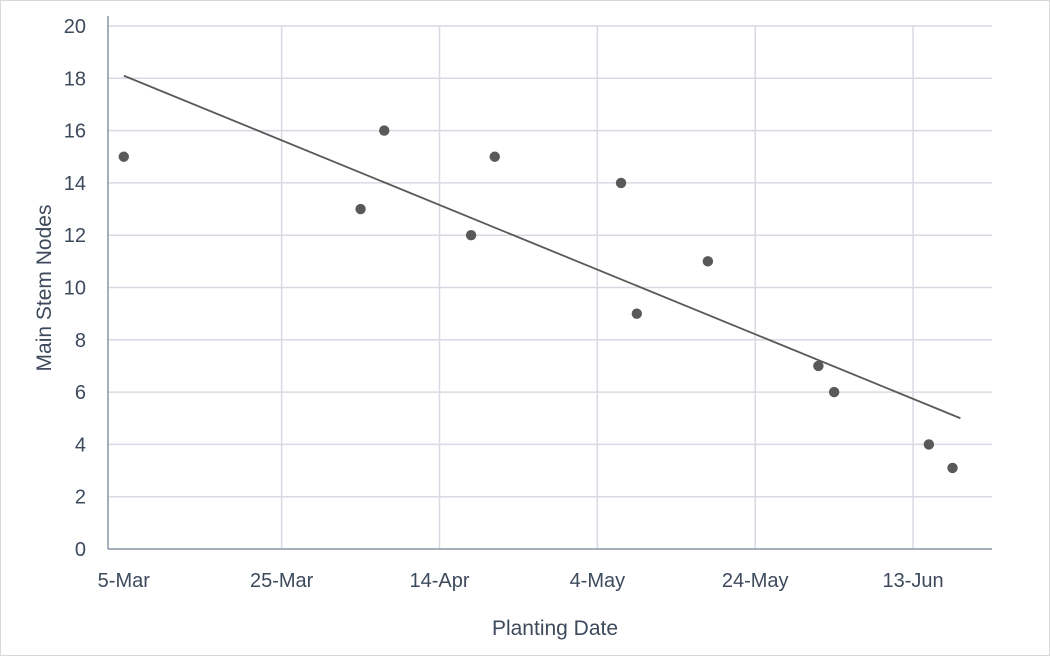 Image resolution: width=1050 pixels, height=656 pixels. Describe the element at coordinates (44, 288) in the screenshot. I see `y-axis-title: Main Stem Nodes` at that location.